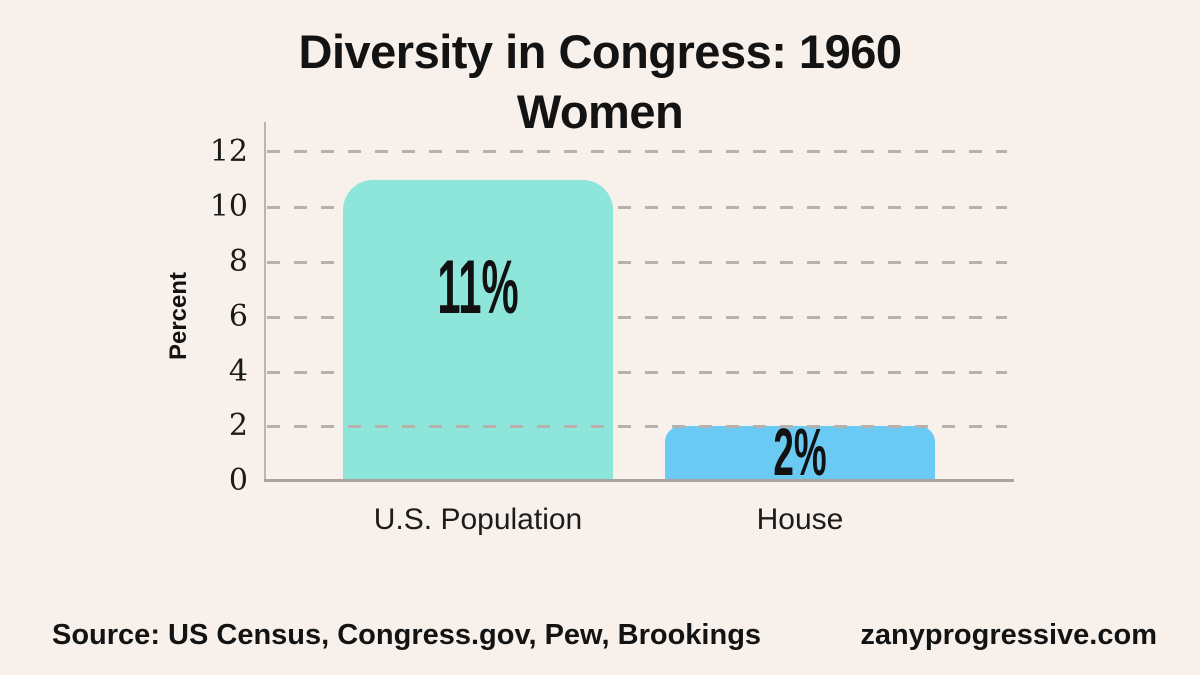 The image size is (1200, 675). Describe the element at coordinates (228, 151) in the screenshot. I see `y-tick-label-12: 12` at that location.